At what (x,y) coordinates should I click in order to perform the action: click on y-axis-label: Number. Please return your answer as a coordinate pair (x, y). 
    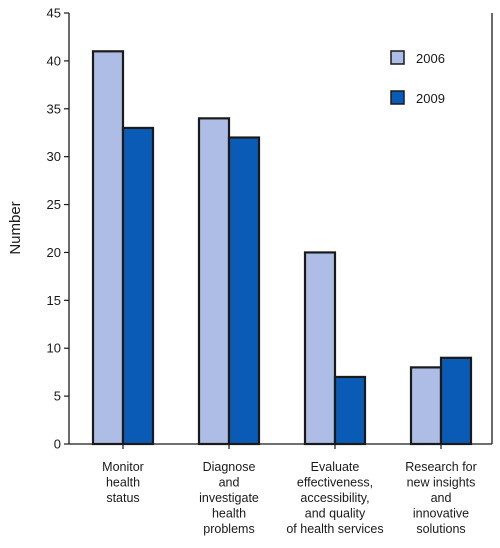
    Looking at the image, I should click on (15, 227).